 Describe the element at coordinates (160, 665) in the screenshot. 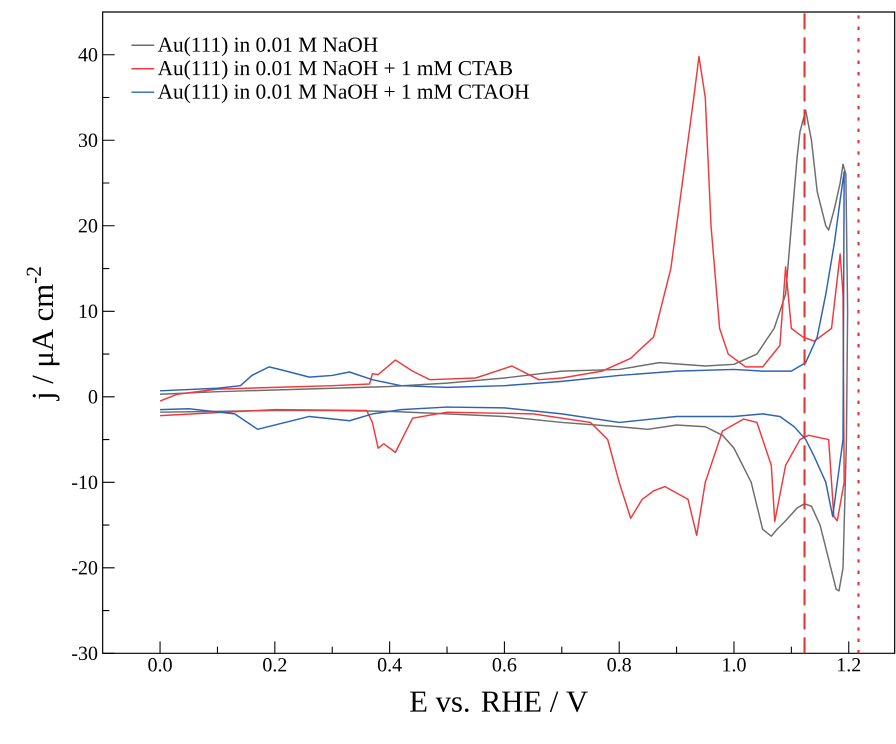

I see `x-tick-label: 0.0` at that location.